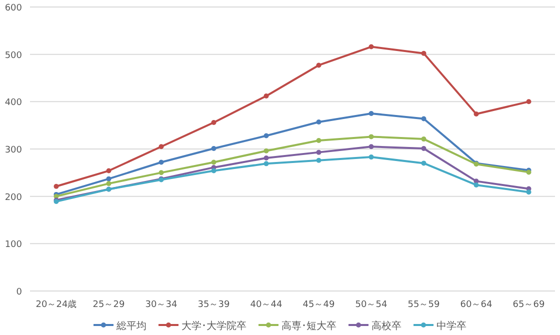 This screenshot has width=560, height=335. Describe the element at coordinates (56, 304) in the screenshot. I see `x-tick-label: 20～24歳` at that location.